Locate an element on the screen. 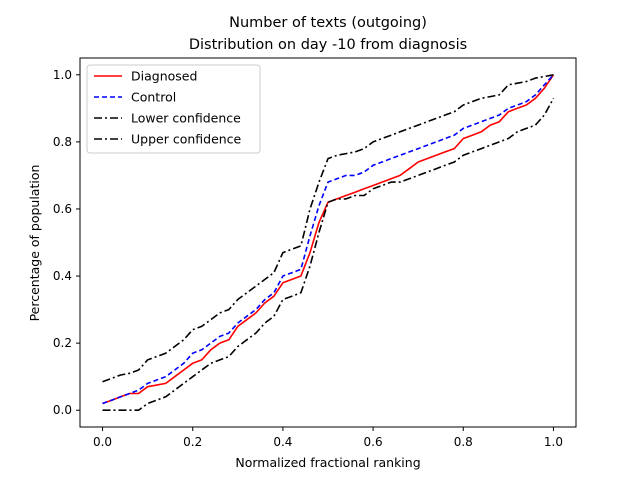 This screenshot has height=480, width=640. chart-title: Number of texts (outgoing) is located at coordinates (328, 23).